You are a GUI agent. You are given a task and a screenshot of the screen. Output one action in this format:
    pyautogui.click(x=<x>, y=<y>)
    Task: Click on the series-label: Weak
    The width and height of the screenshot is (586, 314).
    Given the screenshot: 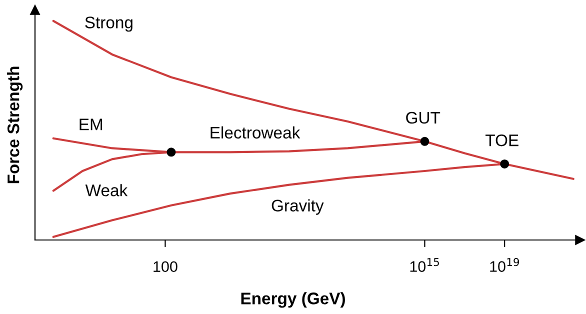 What is the action you would take?
    pyautogui.click(x=106, y=190)
    